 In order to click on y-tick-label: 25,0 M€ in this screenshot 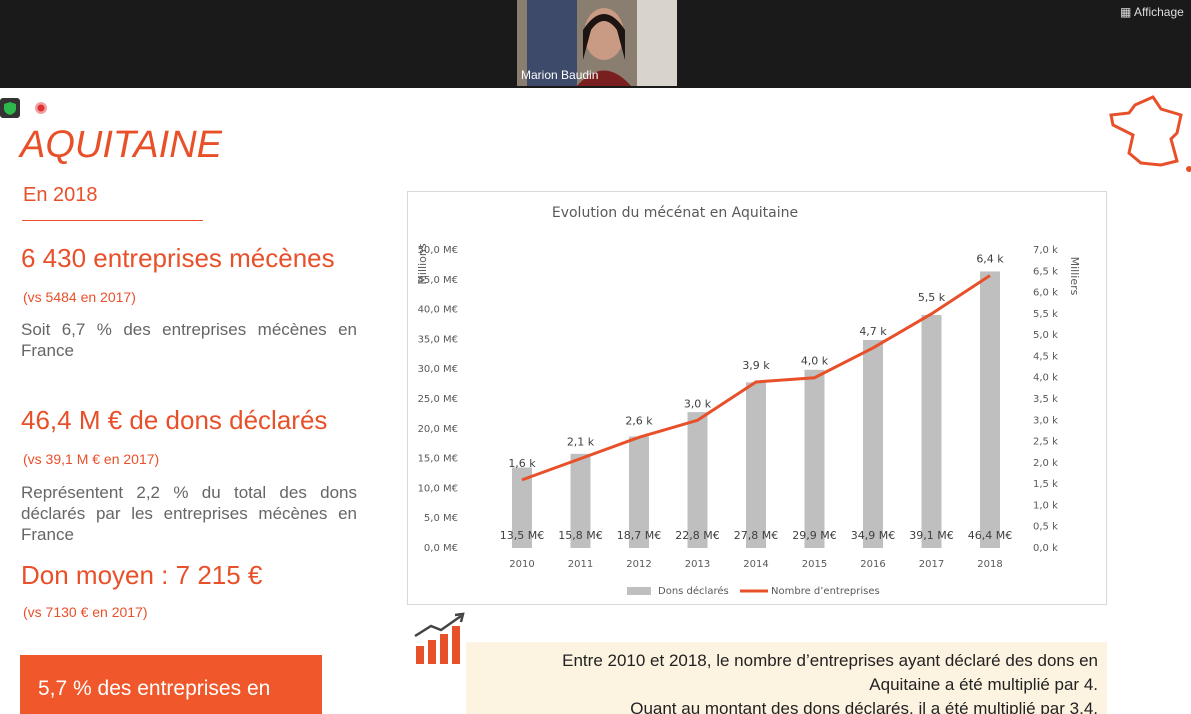, I will do `click(438, 399)`.